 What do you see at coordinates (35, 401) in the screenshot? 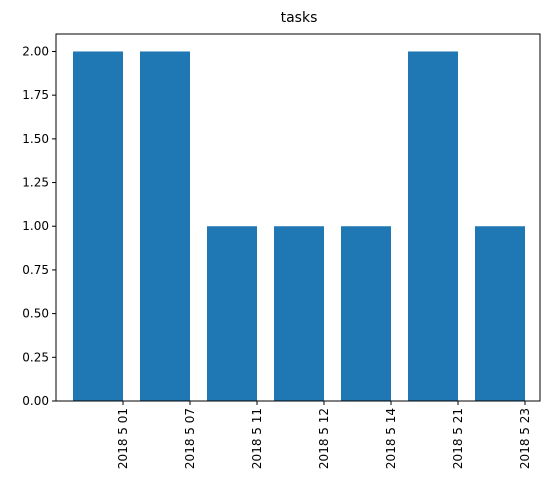
I see `y-tick-label-1: 0.00` at bounding box center [35, 401].